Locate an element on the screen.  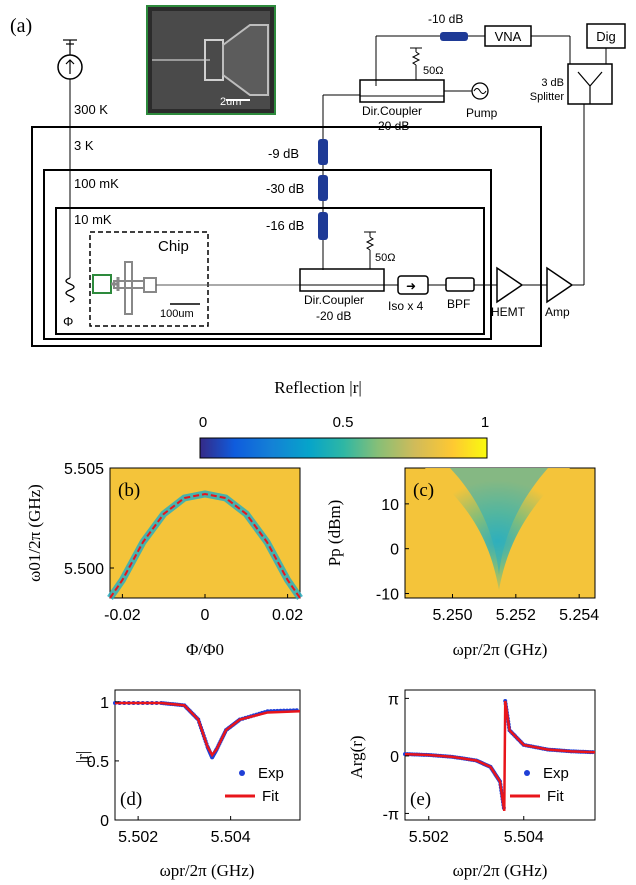
temp-label-300k: 300 K is located at coordinates (91, 109).